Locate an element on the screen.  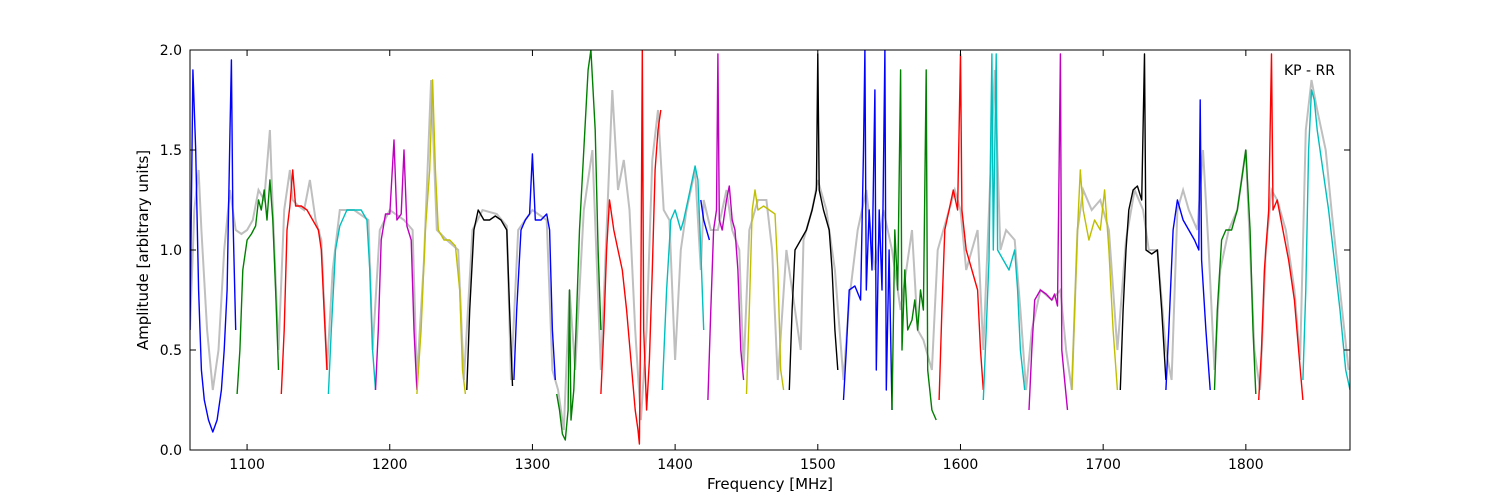
x-tick-label: 1100 is located at coordinates (247, 465).